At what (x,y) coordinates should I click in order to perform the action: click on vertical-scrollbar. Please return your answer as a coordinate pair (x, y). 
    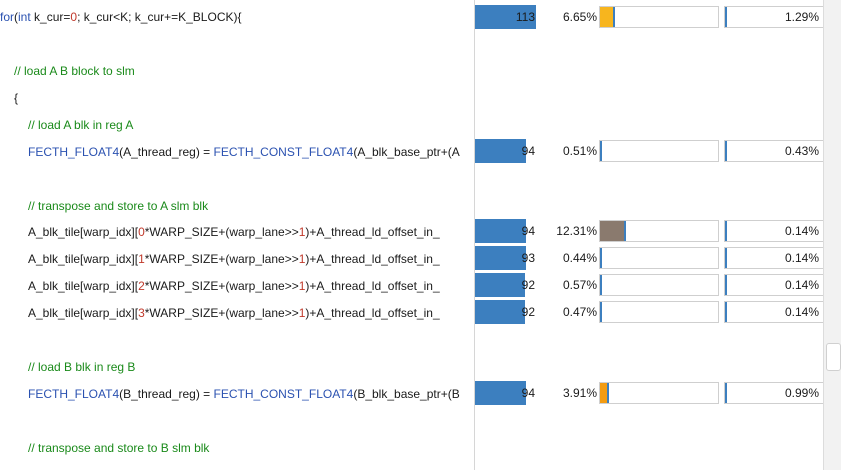
    Looking at the image, I should click on (832, 235).